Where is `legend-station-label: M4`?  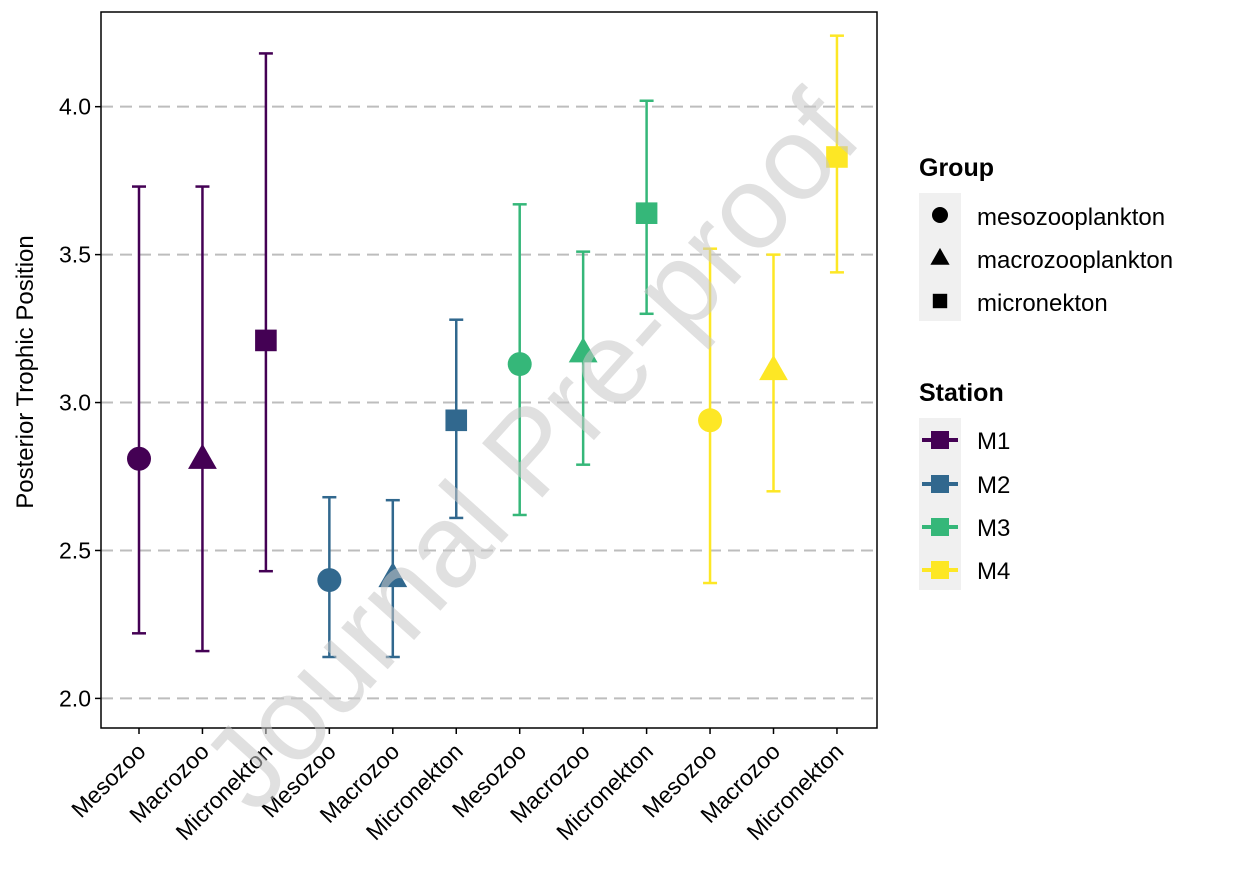 legend-station-label: M4 is located at coordinates (993, 571).